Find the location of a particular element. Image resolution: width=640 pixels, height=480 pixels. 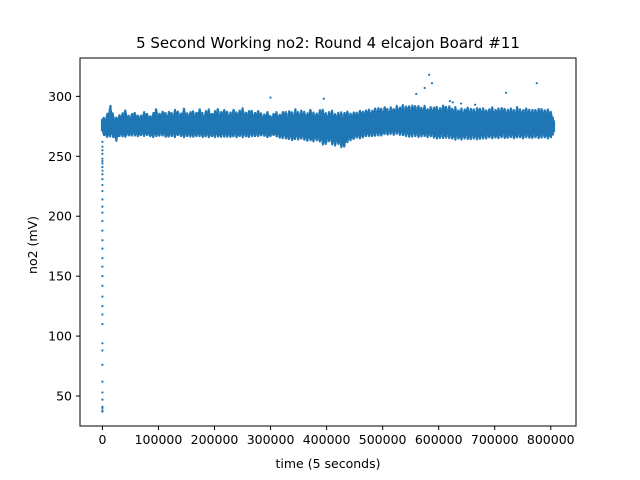

y-tick-label: 250 is located at coordinates (60, 156).